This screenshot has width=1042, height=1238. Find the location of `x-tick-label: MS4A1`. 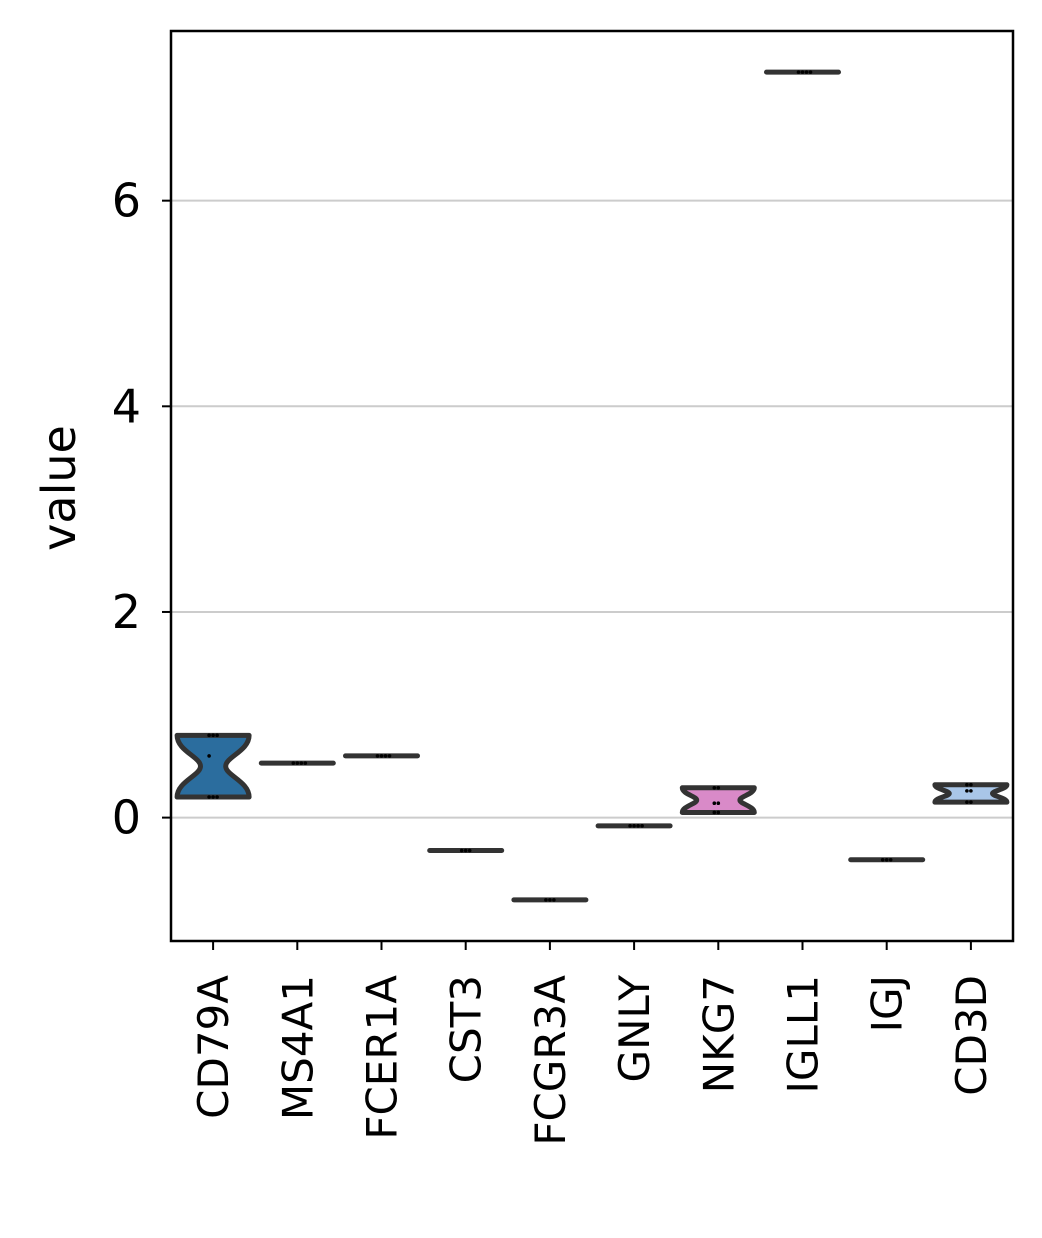

x-tick-label: MS4A1 is located at coordinates (297, 1047).